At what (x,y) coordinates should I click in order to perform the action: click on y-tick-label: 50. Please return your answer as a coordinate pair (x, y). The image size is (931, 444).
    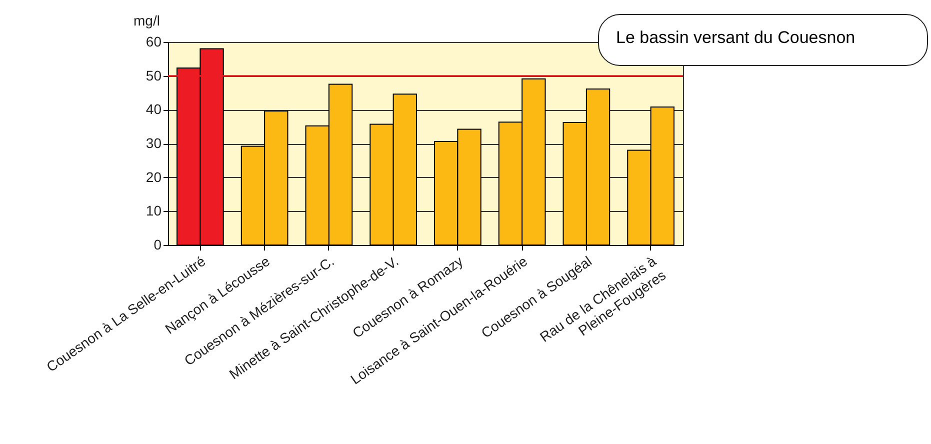
    Looking at the image, I should click on (154, 75).